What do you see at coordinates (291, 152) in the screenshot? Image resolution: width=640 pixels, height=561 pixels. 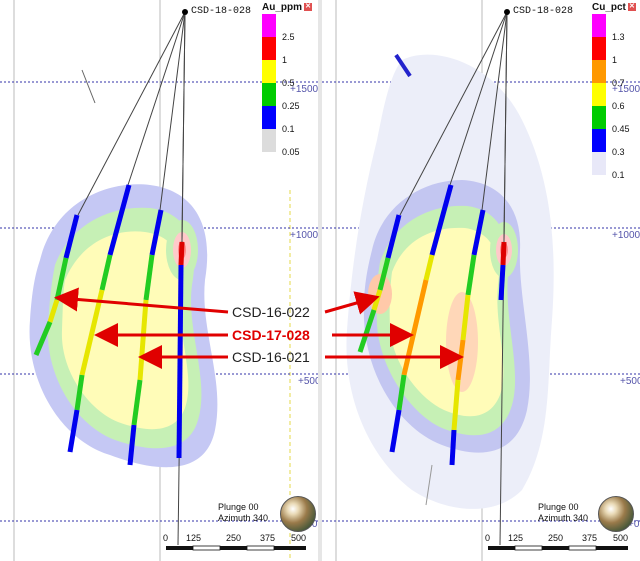 I see `legend-value: 0.05` at bounding box center [291, 152].